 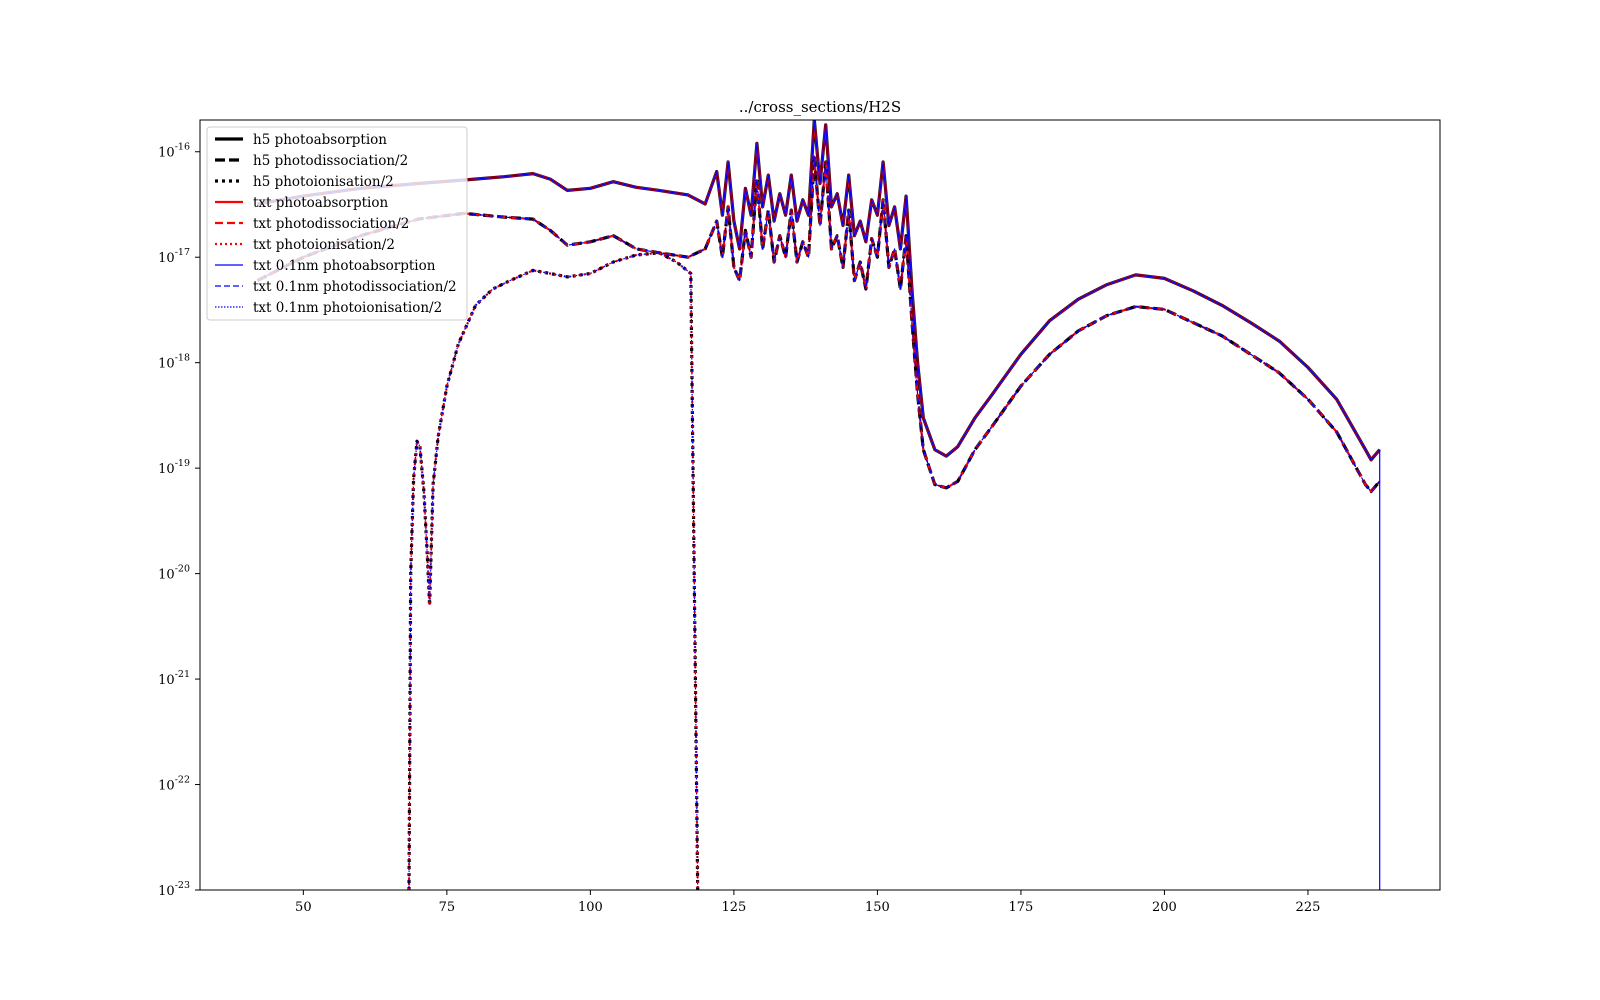 I want to click on legend-label: txt 0.1nm photoionisation/2, so click(x=347, y=308).